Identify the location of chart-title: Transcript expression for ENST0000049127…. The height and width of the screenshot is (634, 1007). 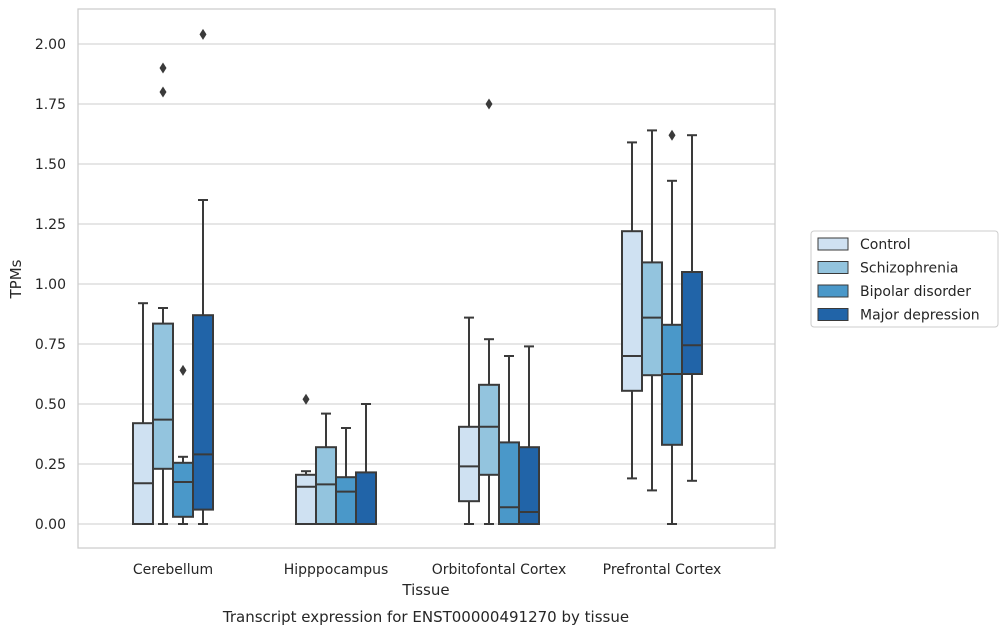
(425, 617).